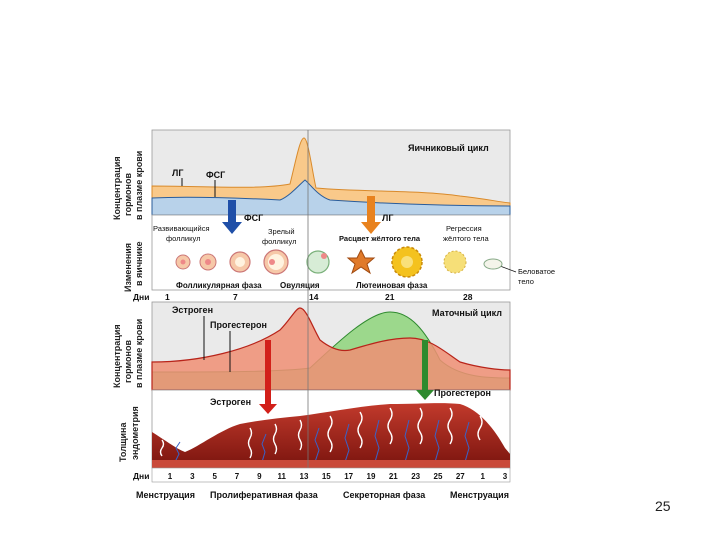 This screenshot has width=720, height=540. What do you see at coordinates (331, 197) in the screenshot?
I see `fsh-curve` at bounding box center [331, 197].